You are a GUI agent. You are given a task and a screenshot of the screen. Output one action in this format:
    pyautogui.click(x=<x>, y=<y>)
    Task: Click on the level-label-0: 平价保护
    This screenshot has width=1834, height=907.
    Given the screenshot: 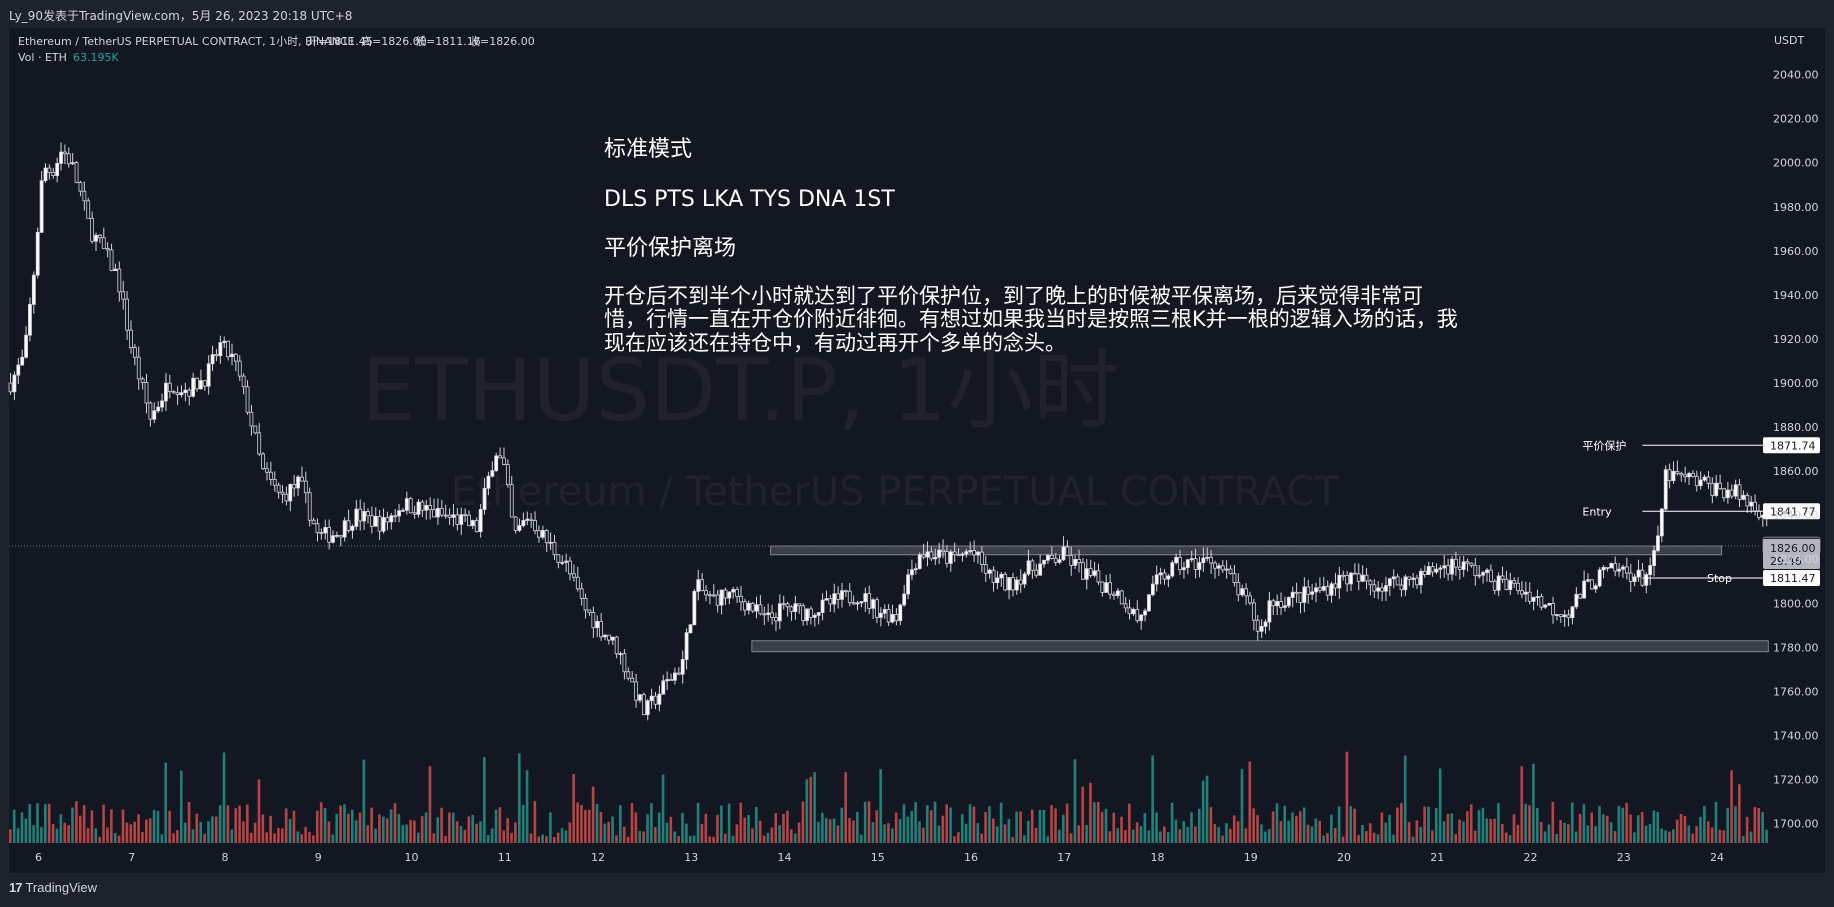 What is the action you would take?
    pyautogui.click(x=1604, y=445)
    